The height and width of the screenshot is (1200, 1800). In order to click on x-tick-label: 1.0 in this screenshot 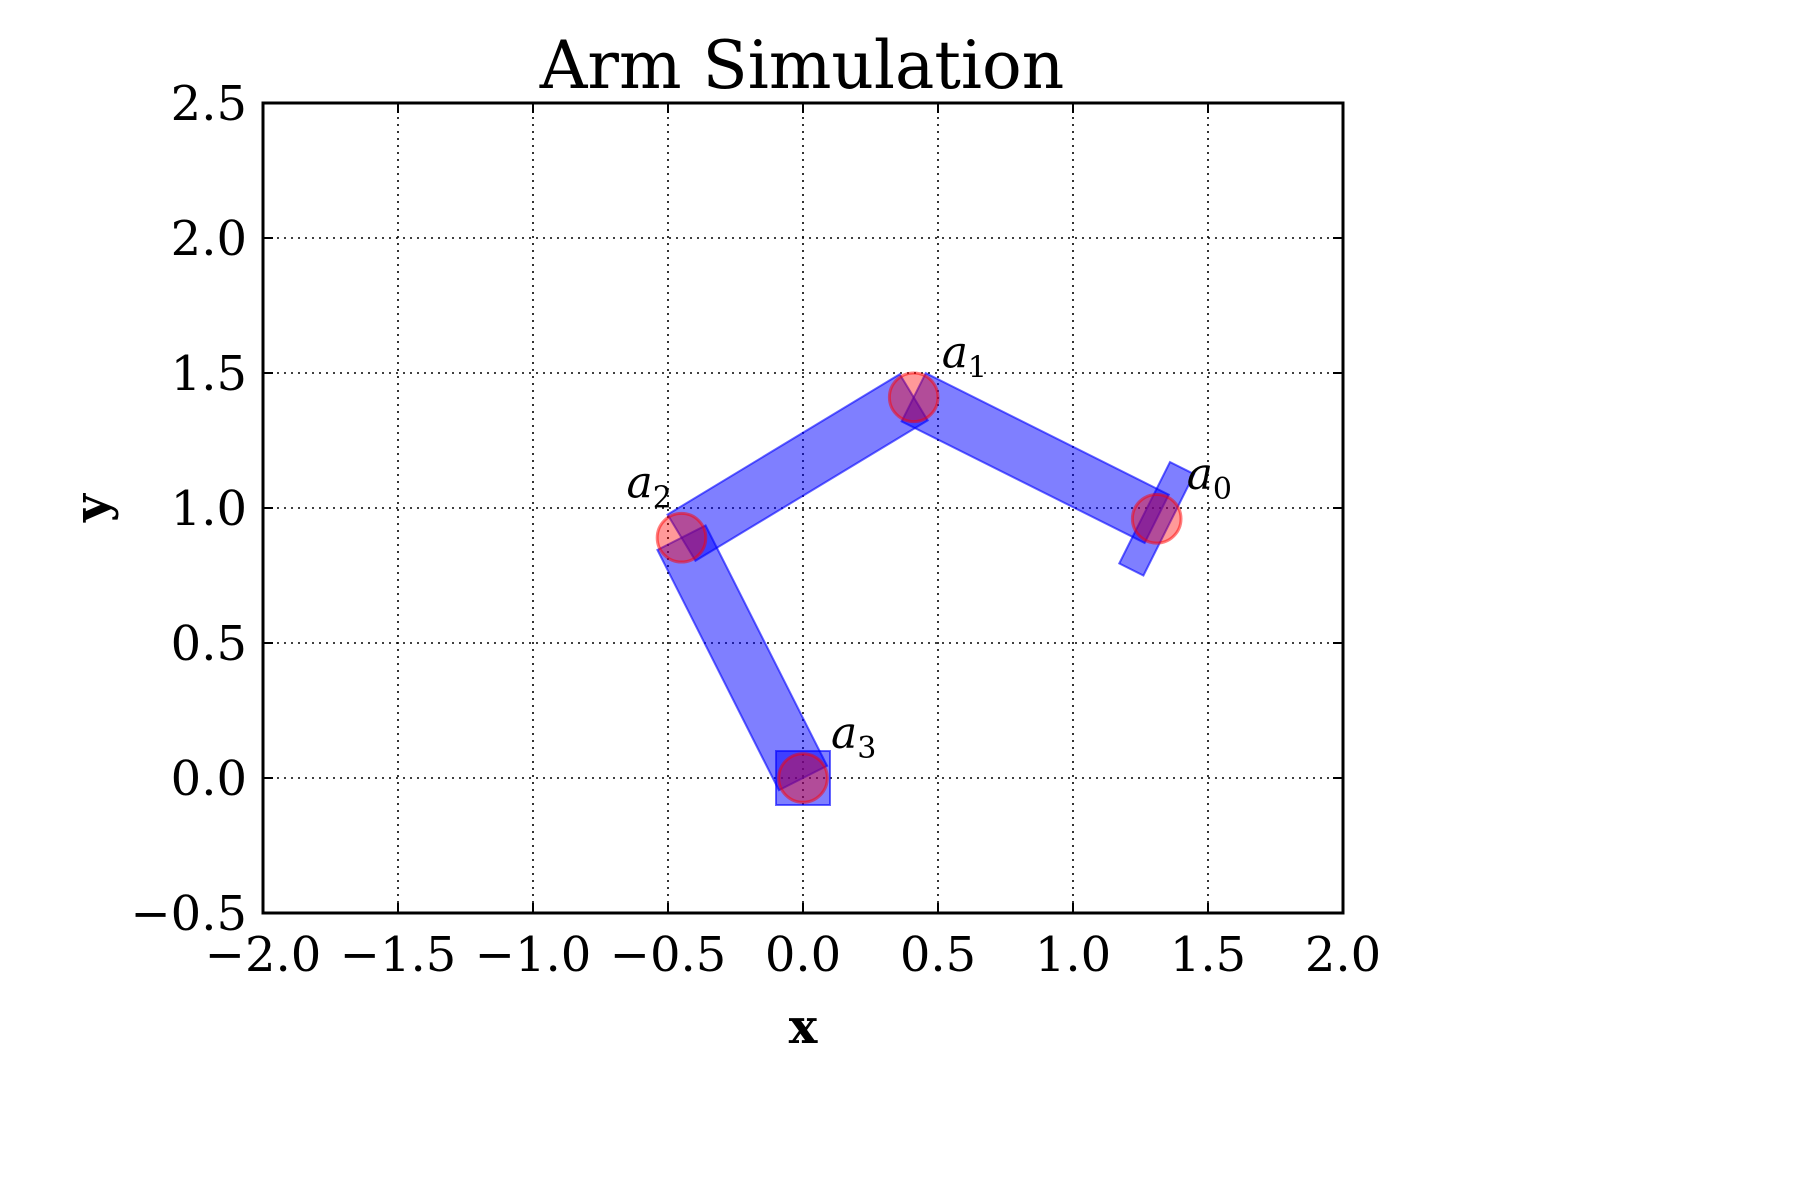, I will do `click(1073, 955)`.